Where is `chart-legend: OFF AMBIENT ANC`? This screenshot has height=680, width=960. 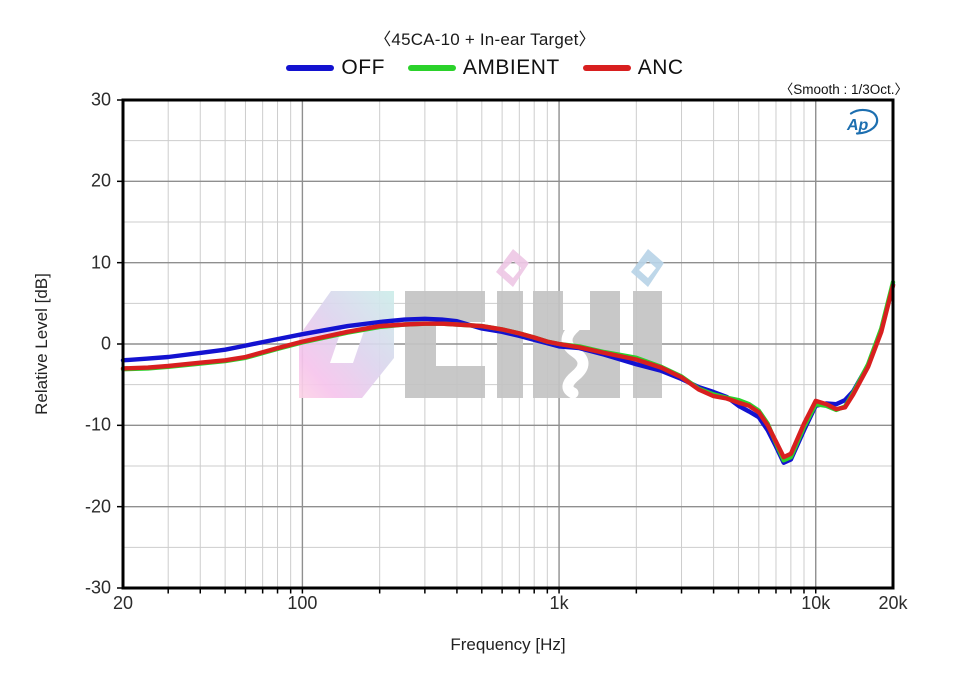
chart-legend: OFF AMBIENT ANC is located at coordinates (480, 68).